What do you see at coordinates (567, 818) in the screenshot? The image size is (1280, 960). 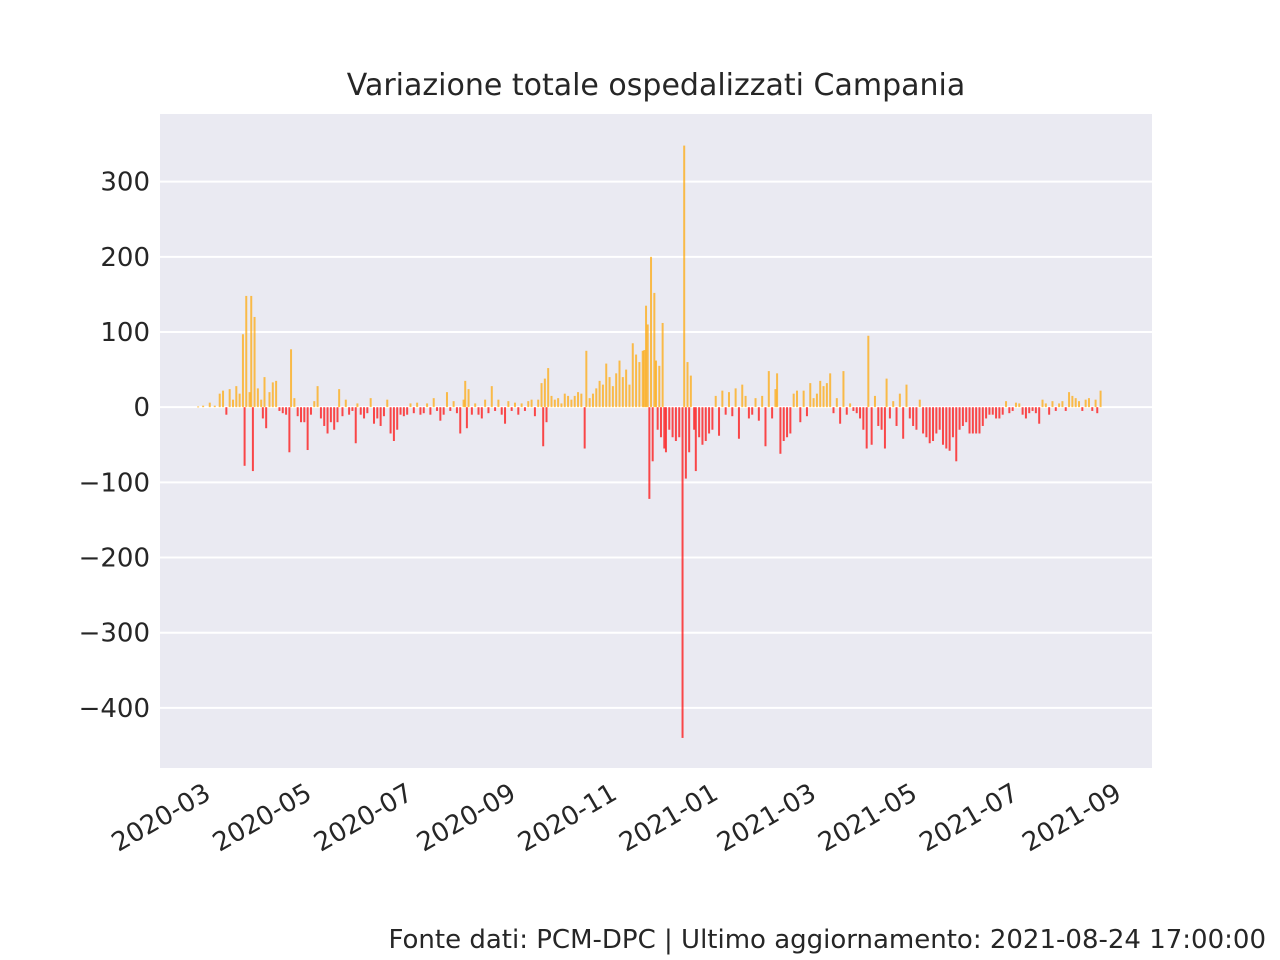 I see `x-tick-label: 2020-11` at bounding box center [567, 818].